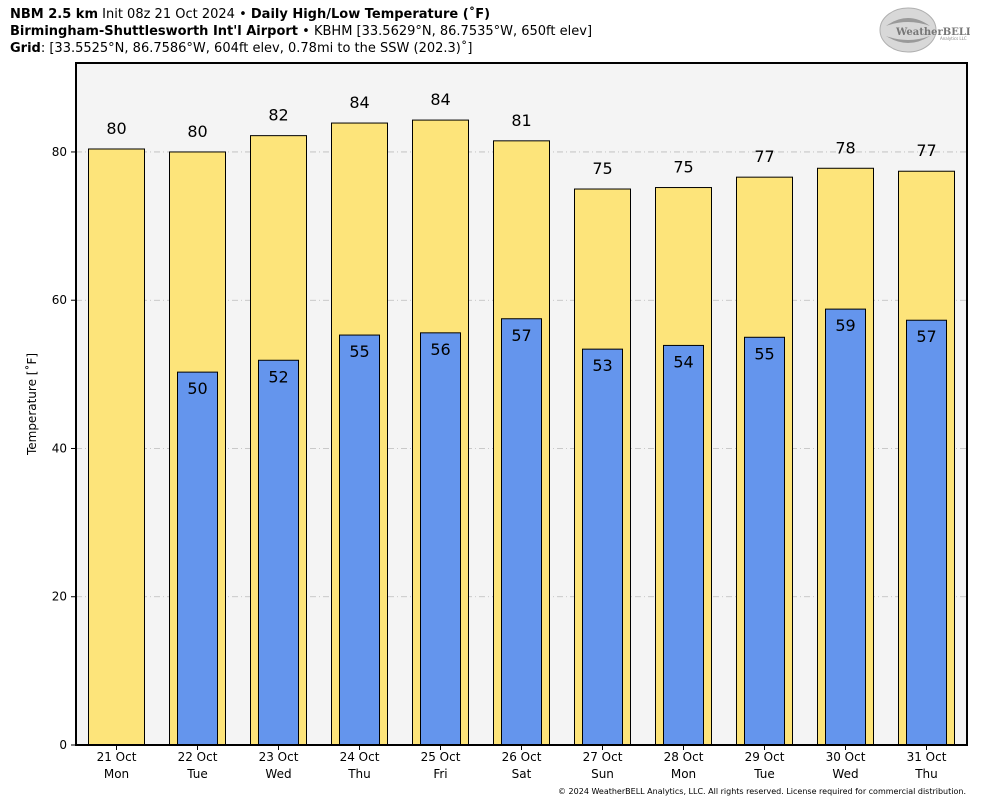  Describe the element at coordinates (845, 147) in the screenshot. I see `high-temp-label: 78` at that location.